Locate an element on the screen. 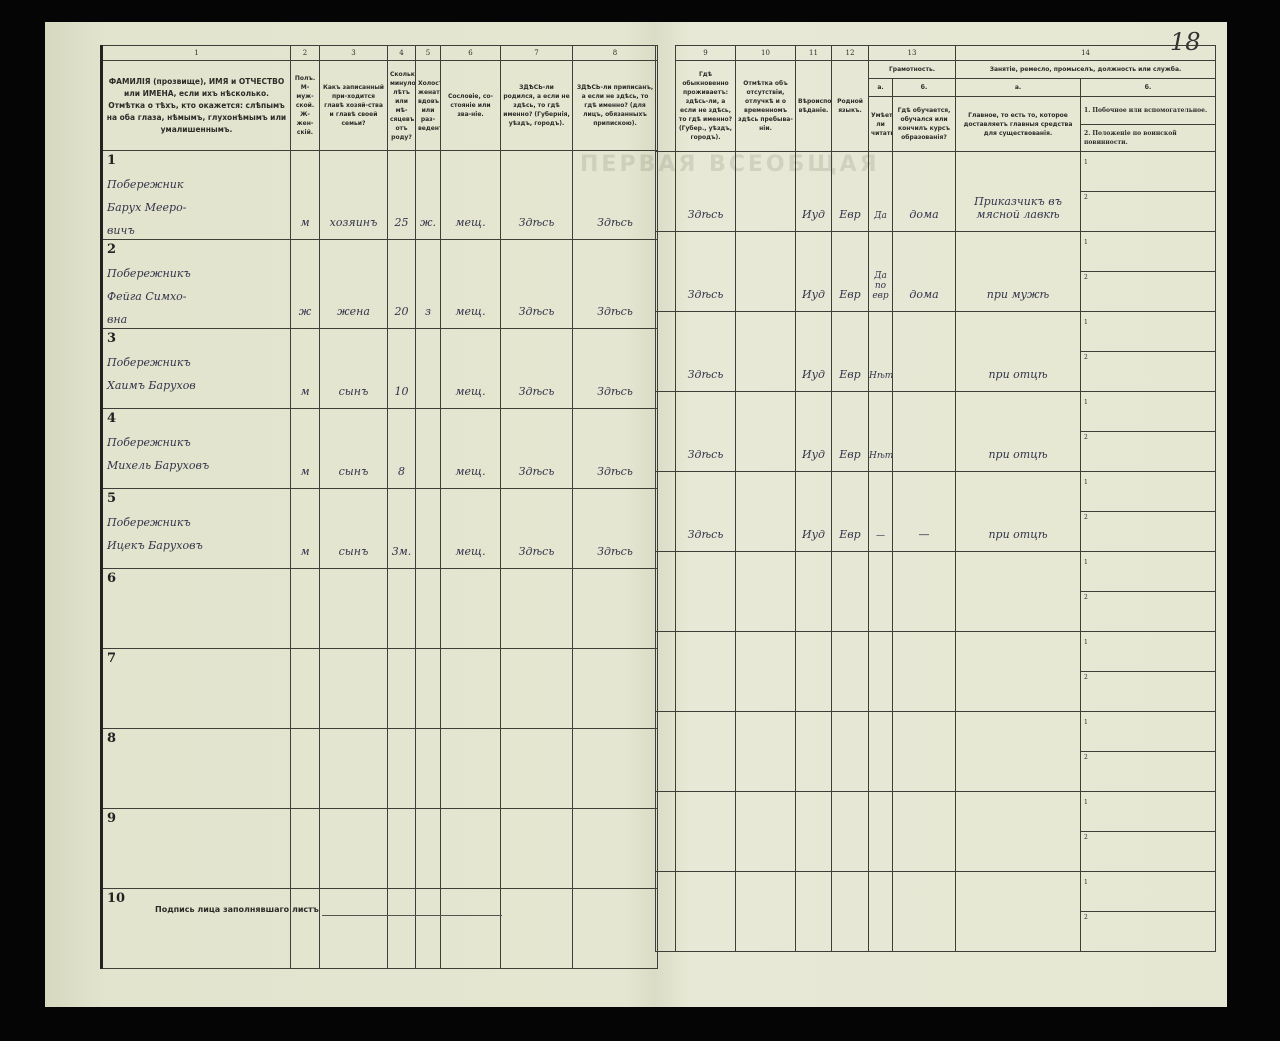 The image size is (1280, 1041). header-literacy: Грамотность. is located at coordinates (912, 69).